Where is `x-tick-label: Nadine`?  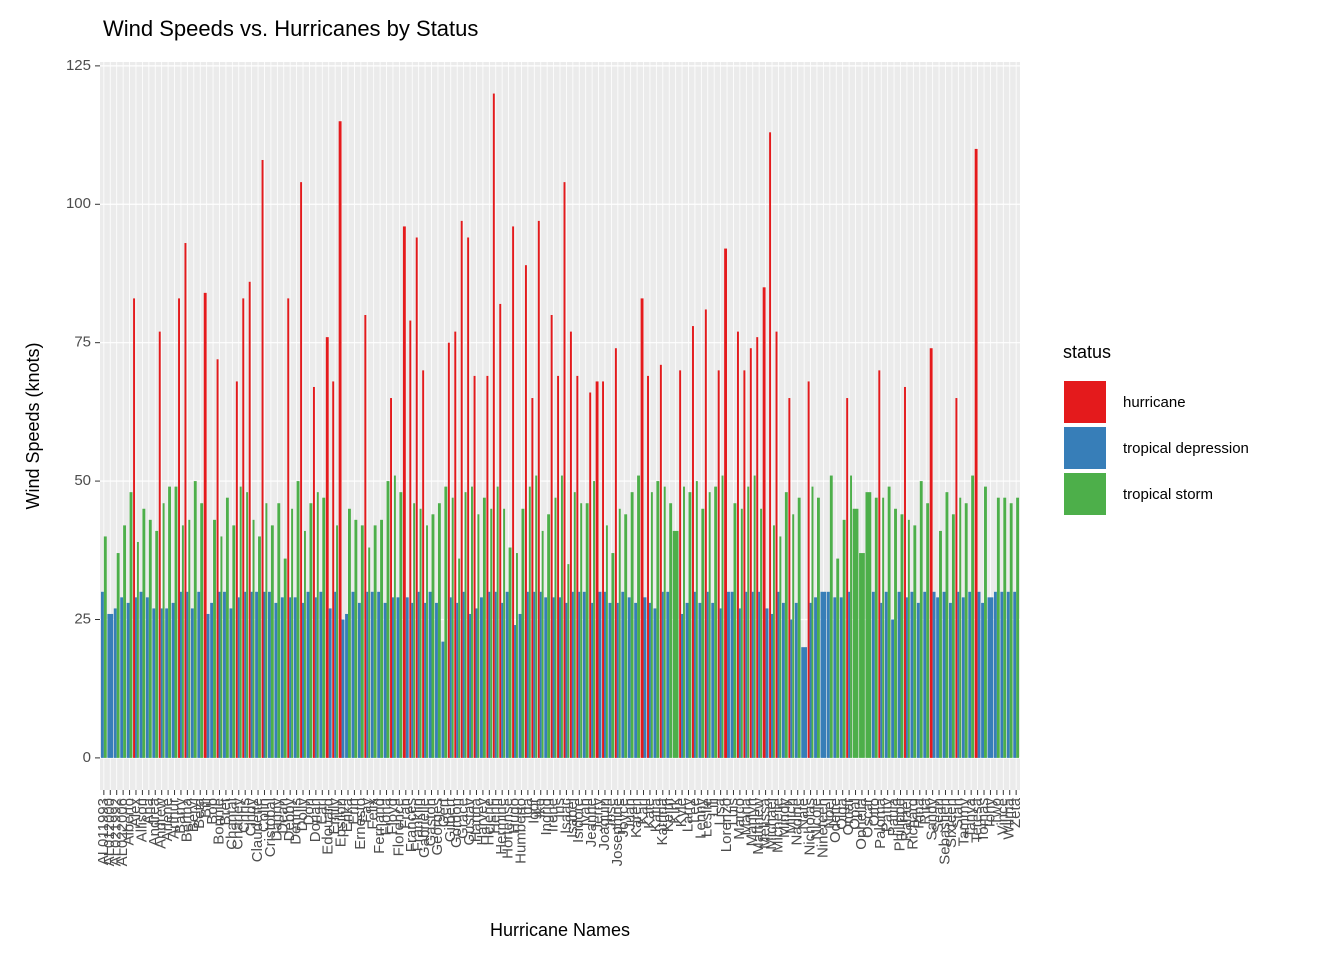
x-tick-label: Nadine is located at coordinates (797, 822).